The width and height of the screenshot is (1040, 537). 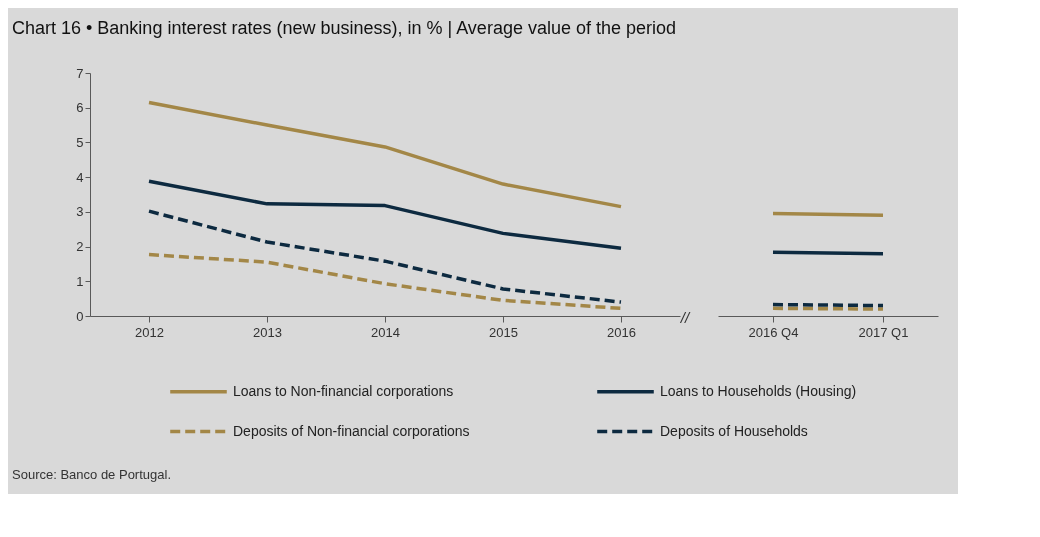 What do you see at coordinates (773, 332) in the screenshot?
I see `x-tick-label: 2016 Q4` at bounding box center [773, 332].